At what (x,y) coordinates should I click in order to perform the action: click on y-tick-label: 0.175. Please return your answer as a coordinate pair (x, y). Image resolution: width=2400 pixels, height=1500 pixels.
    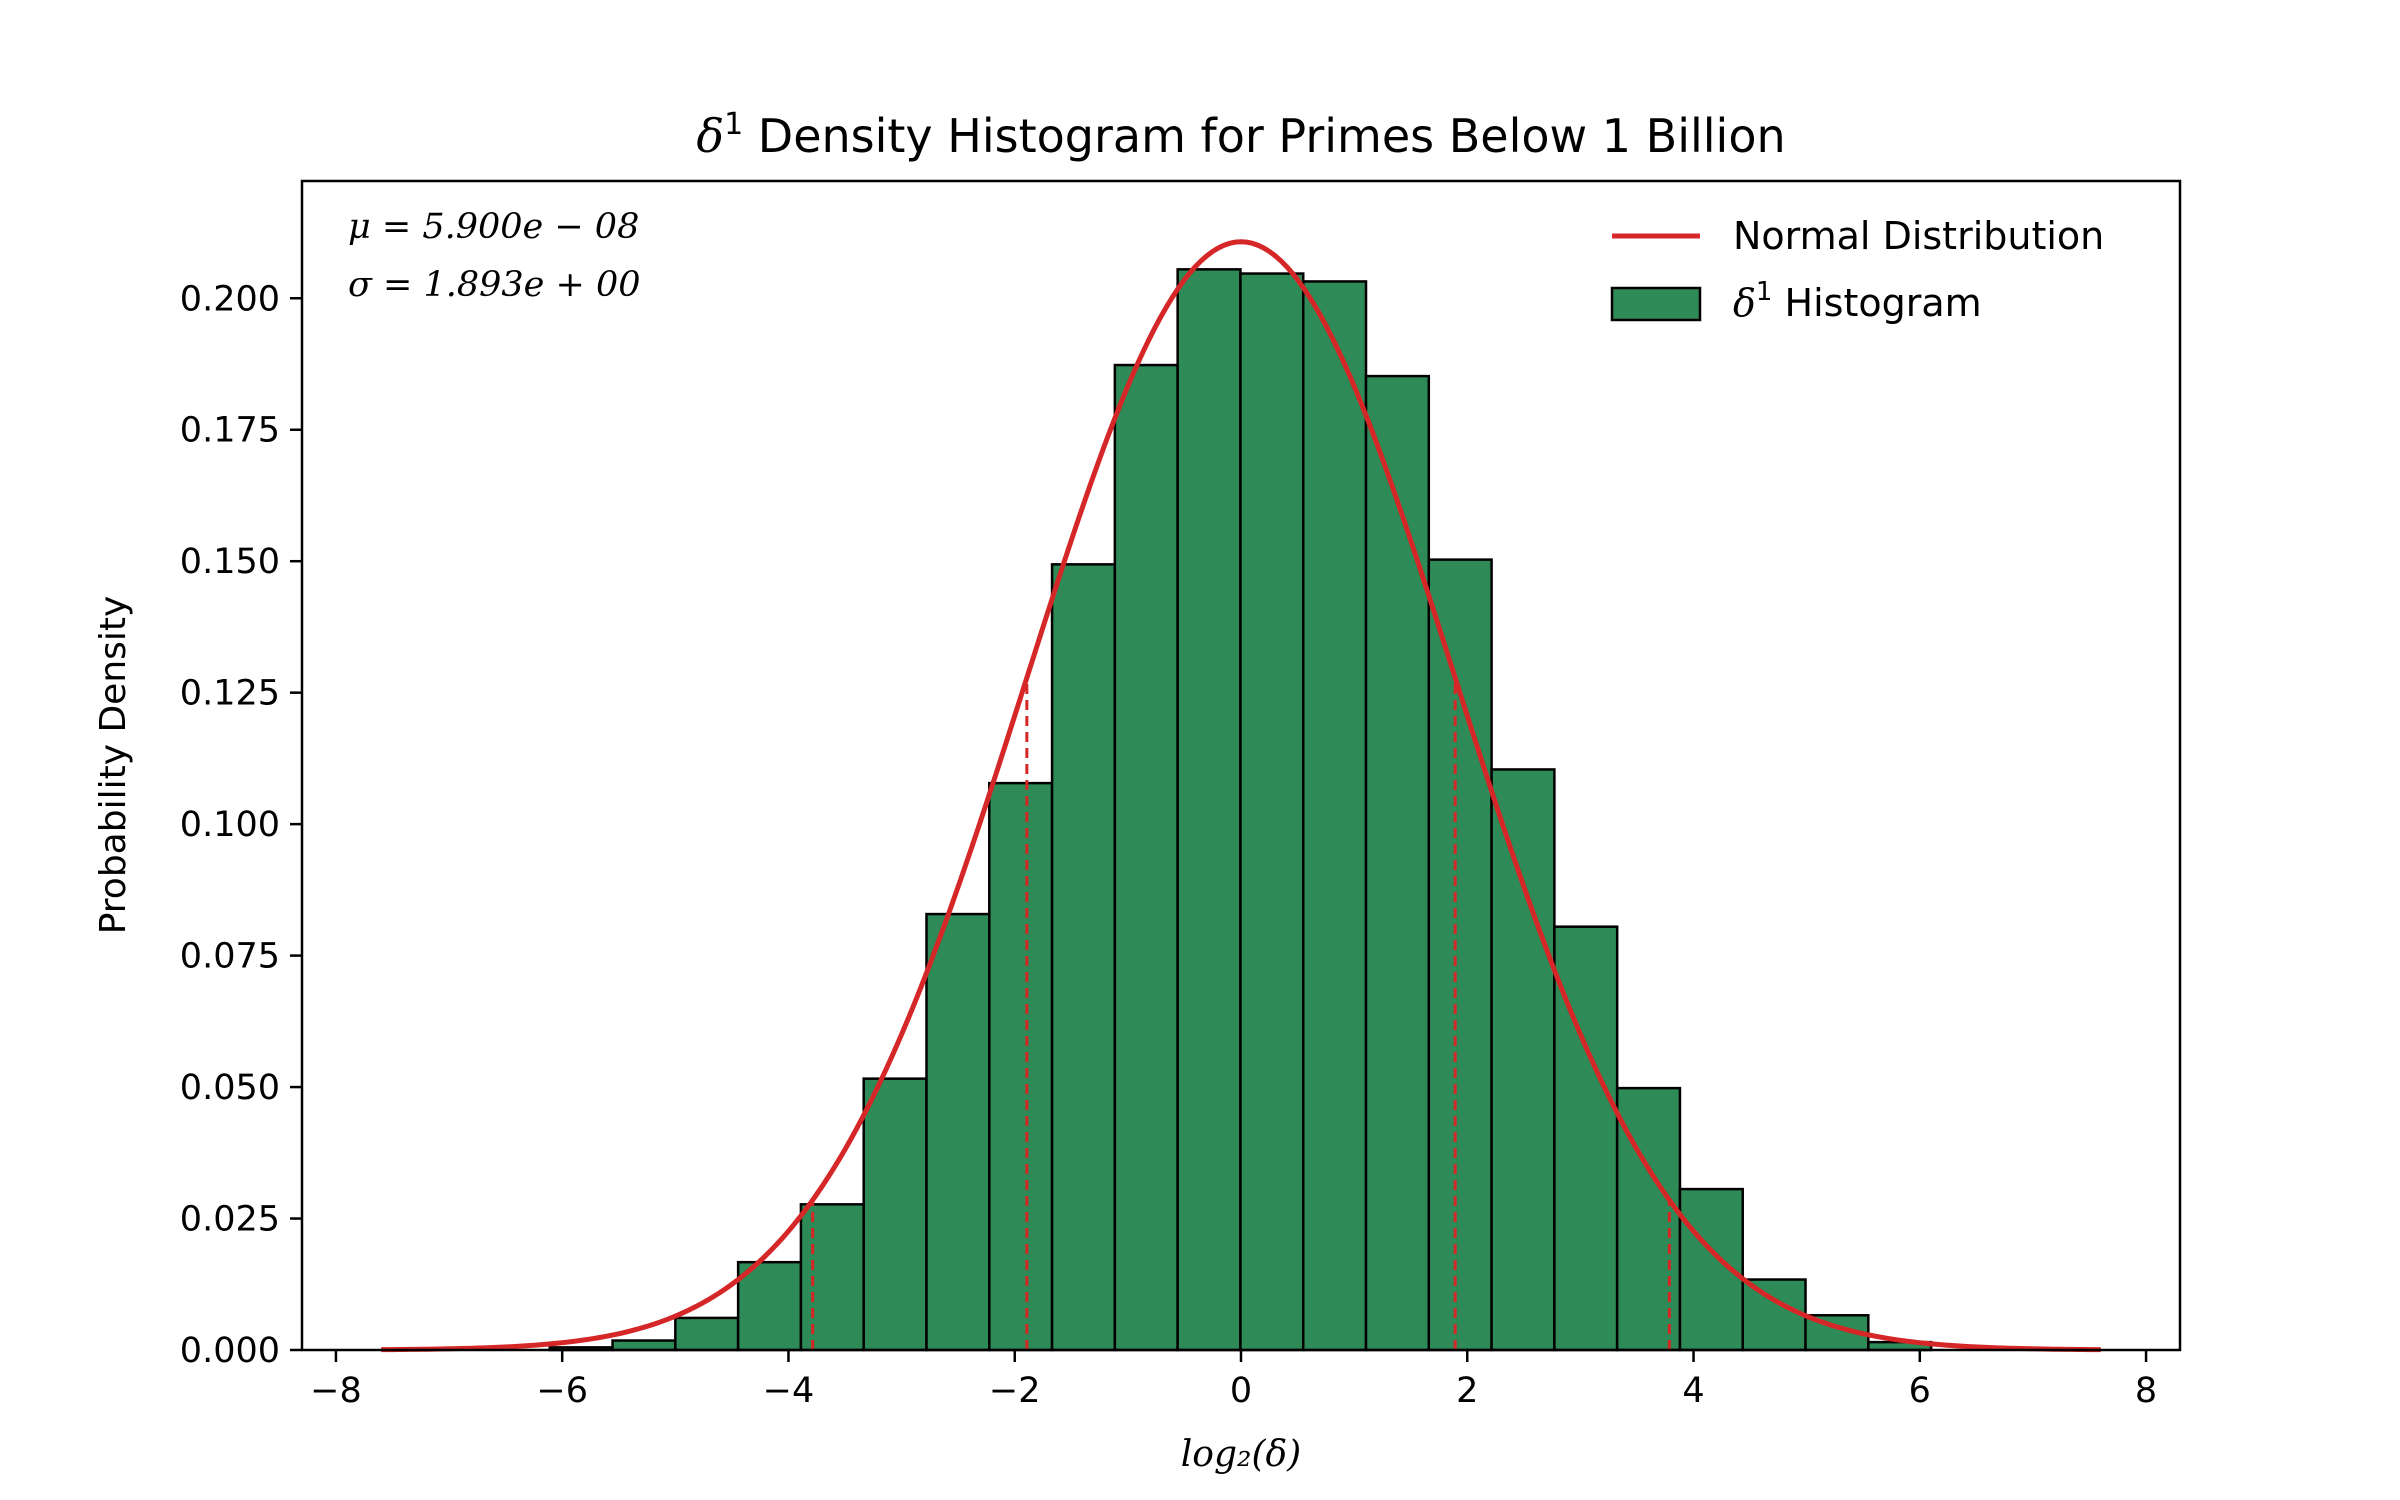
    Looking at the image, I should click on (230, 431).